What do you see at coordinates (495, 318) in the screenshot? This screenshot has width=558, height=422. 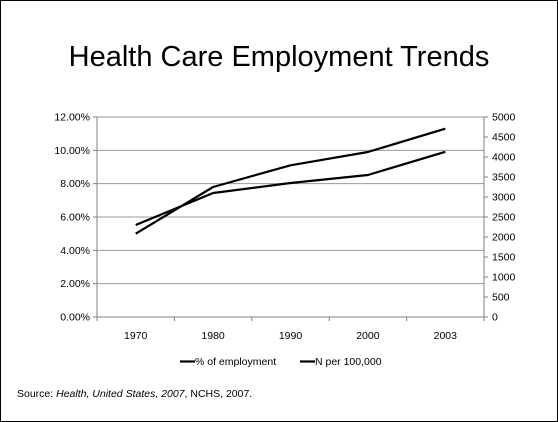 I see `right-tick-label: 0` at bounding box center [495, 318].